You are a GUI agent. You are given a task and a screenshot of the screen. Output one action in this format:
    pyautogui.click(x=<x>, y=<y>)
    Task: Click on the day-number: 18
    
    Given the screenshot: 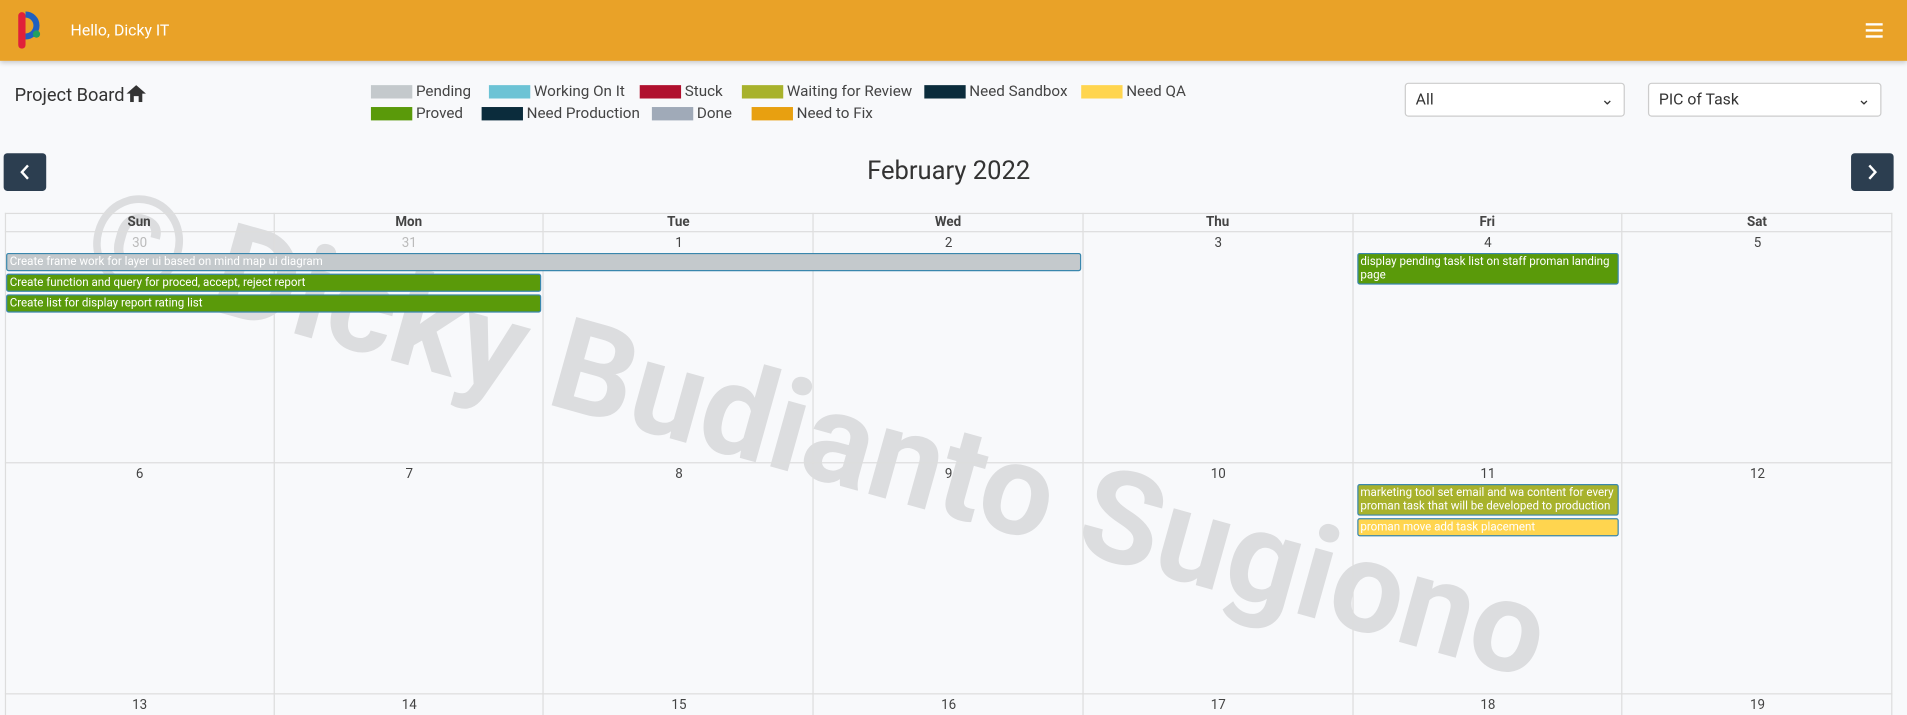 What is the action you would take?
    pyautogui.click(x=1488, y=704)
    